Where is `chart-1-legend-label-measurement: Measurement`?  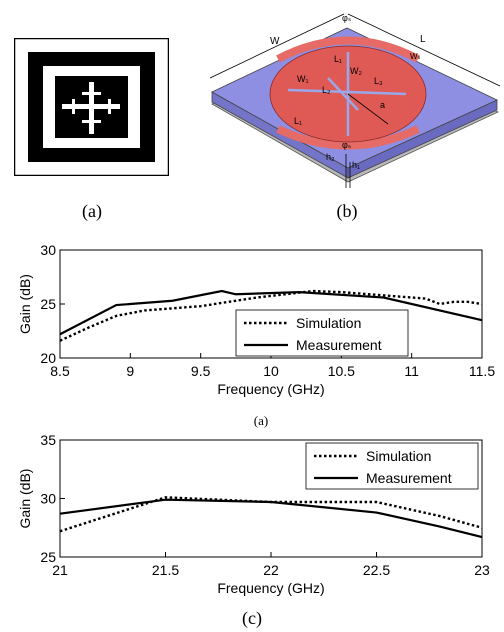 chart-1-legend-label-measurement: Measurement is located at coordinates (339, 345).